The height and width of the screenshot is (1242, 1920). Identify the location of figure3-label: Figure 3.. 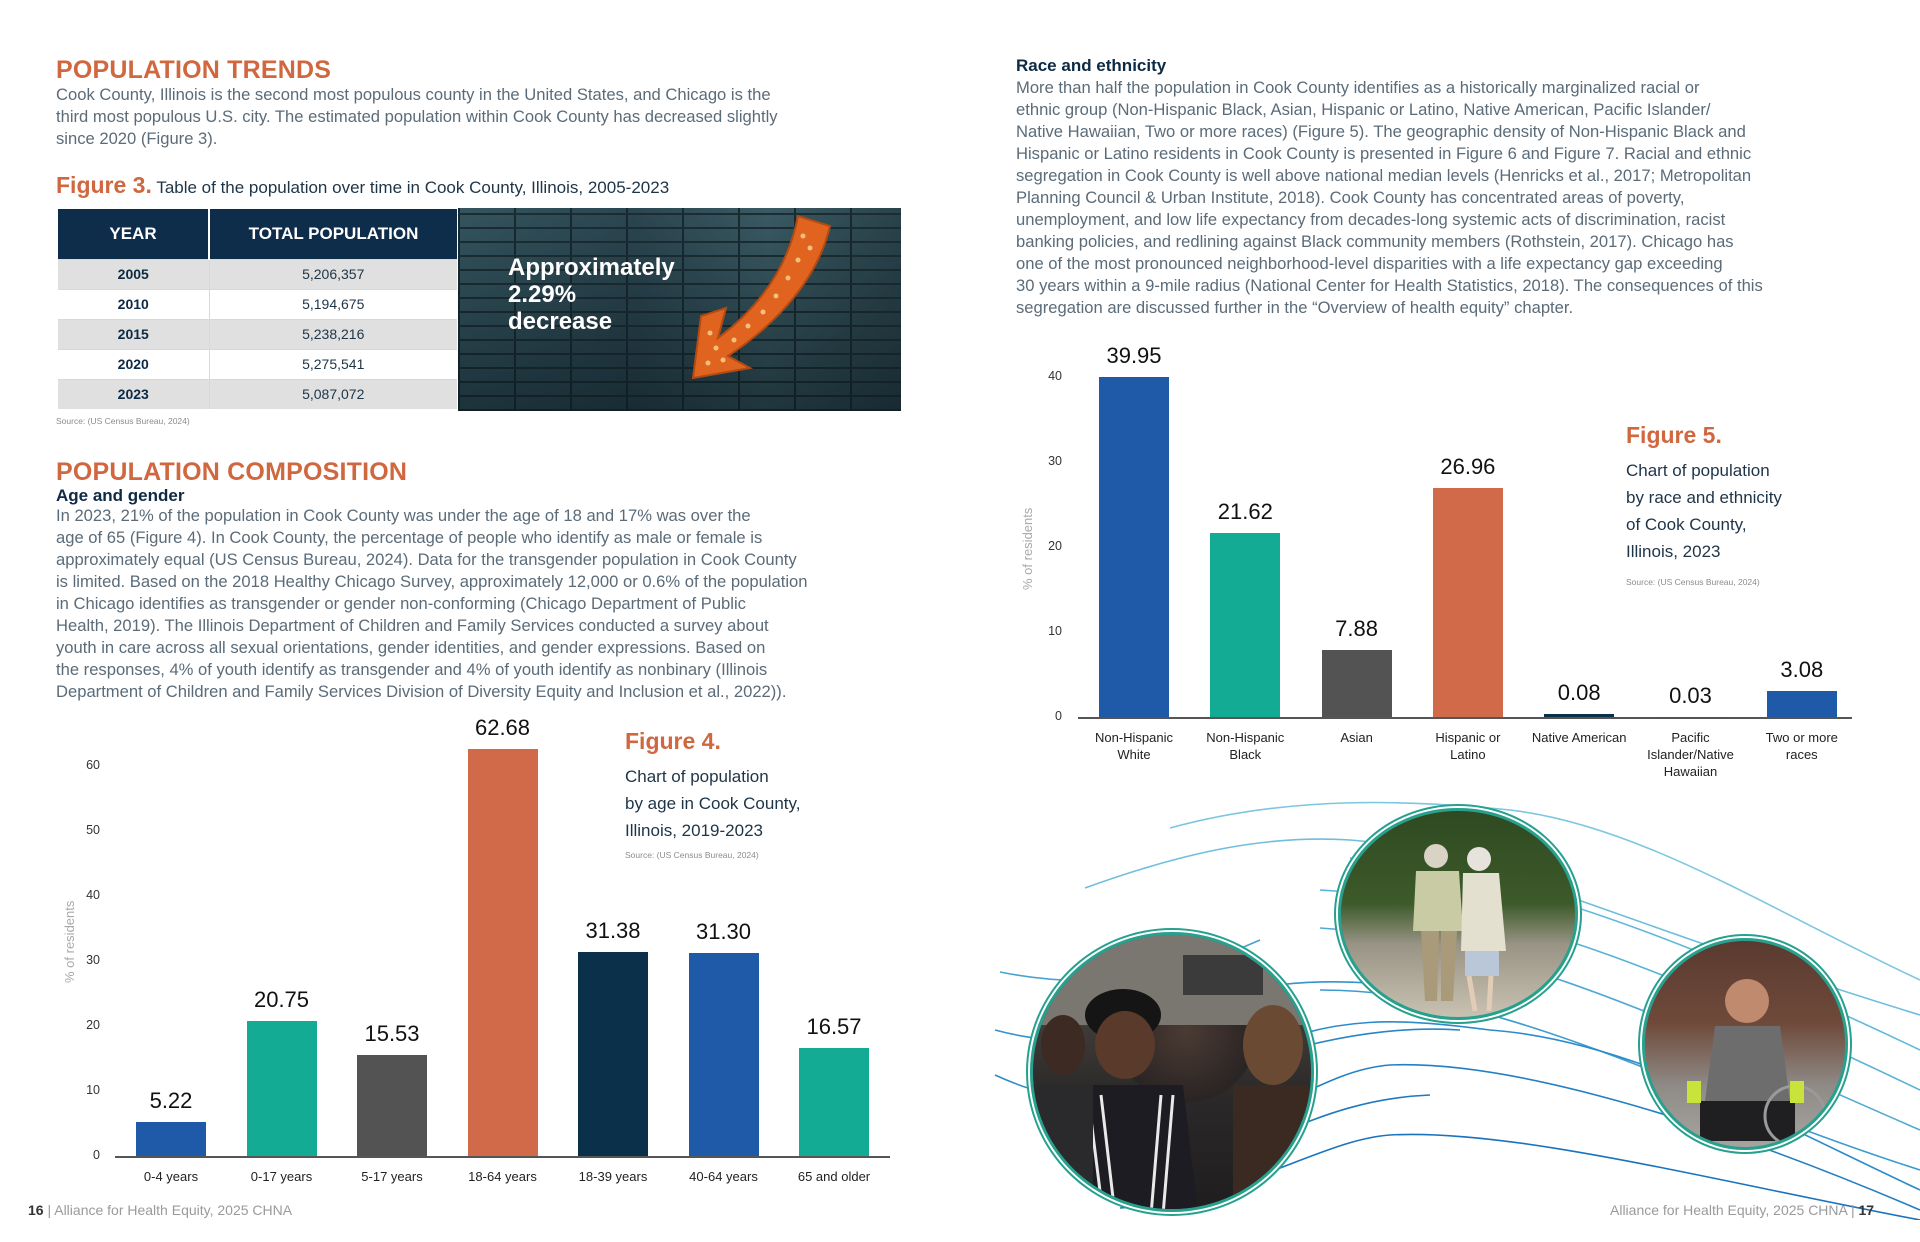
(104, 185).